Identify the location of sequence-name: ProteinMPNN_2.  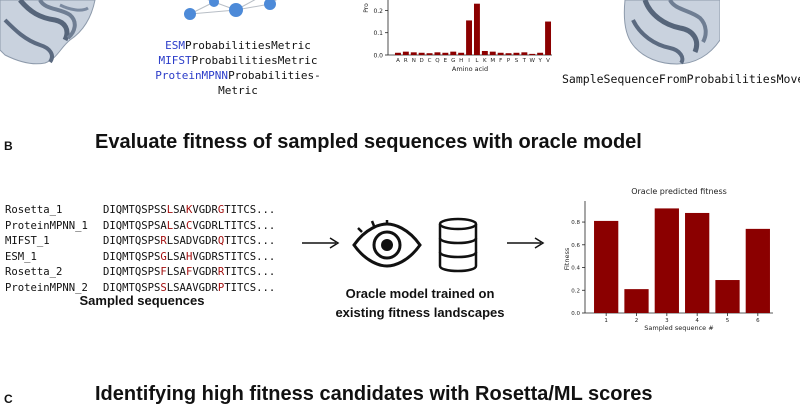
(46, 287).